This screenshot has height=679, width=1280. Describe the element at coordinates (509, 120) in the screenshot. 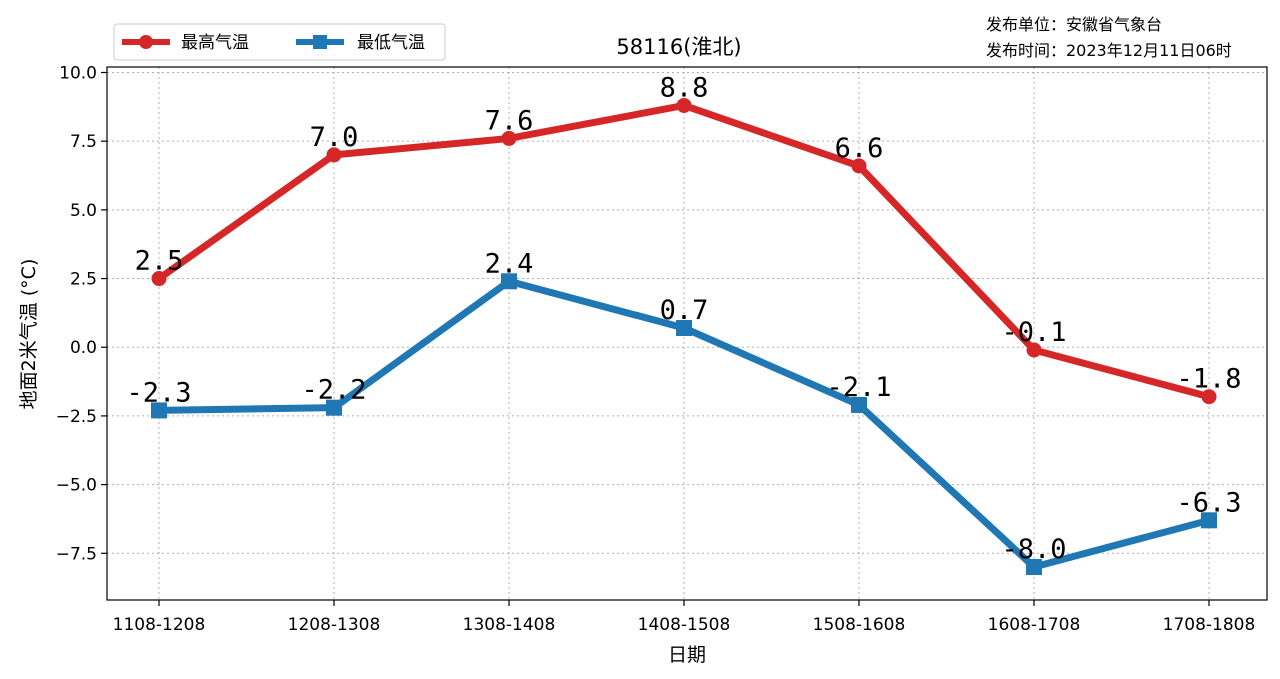

I see `max-temp-data-label: 7.6` at that location.